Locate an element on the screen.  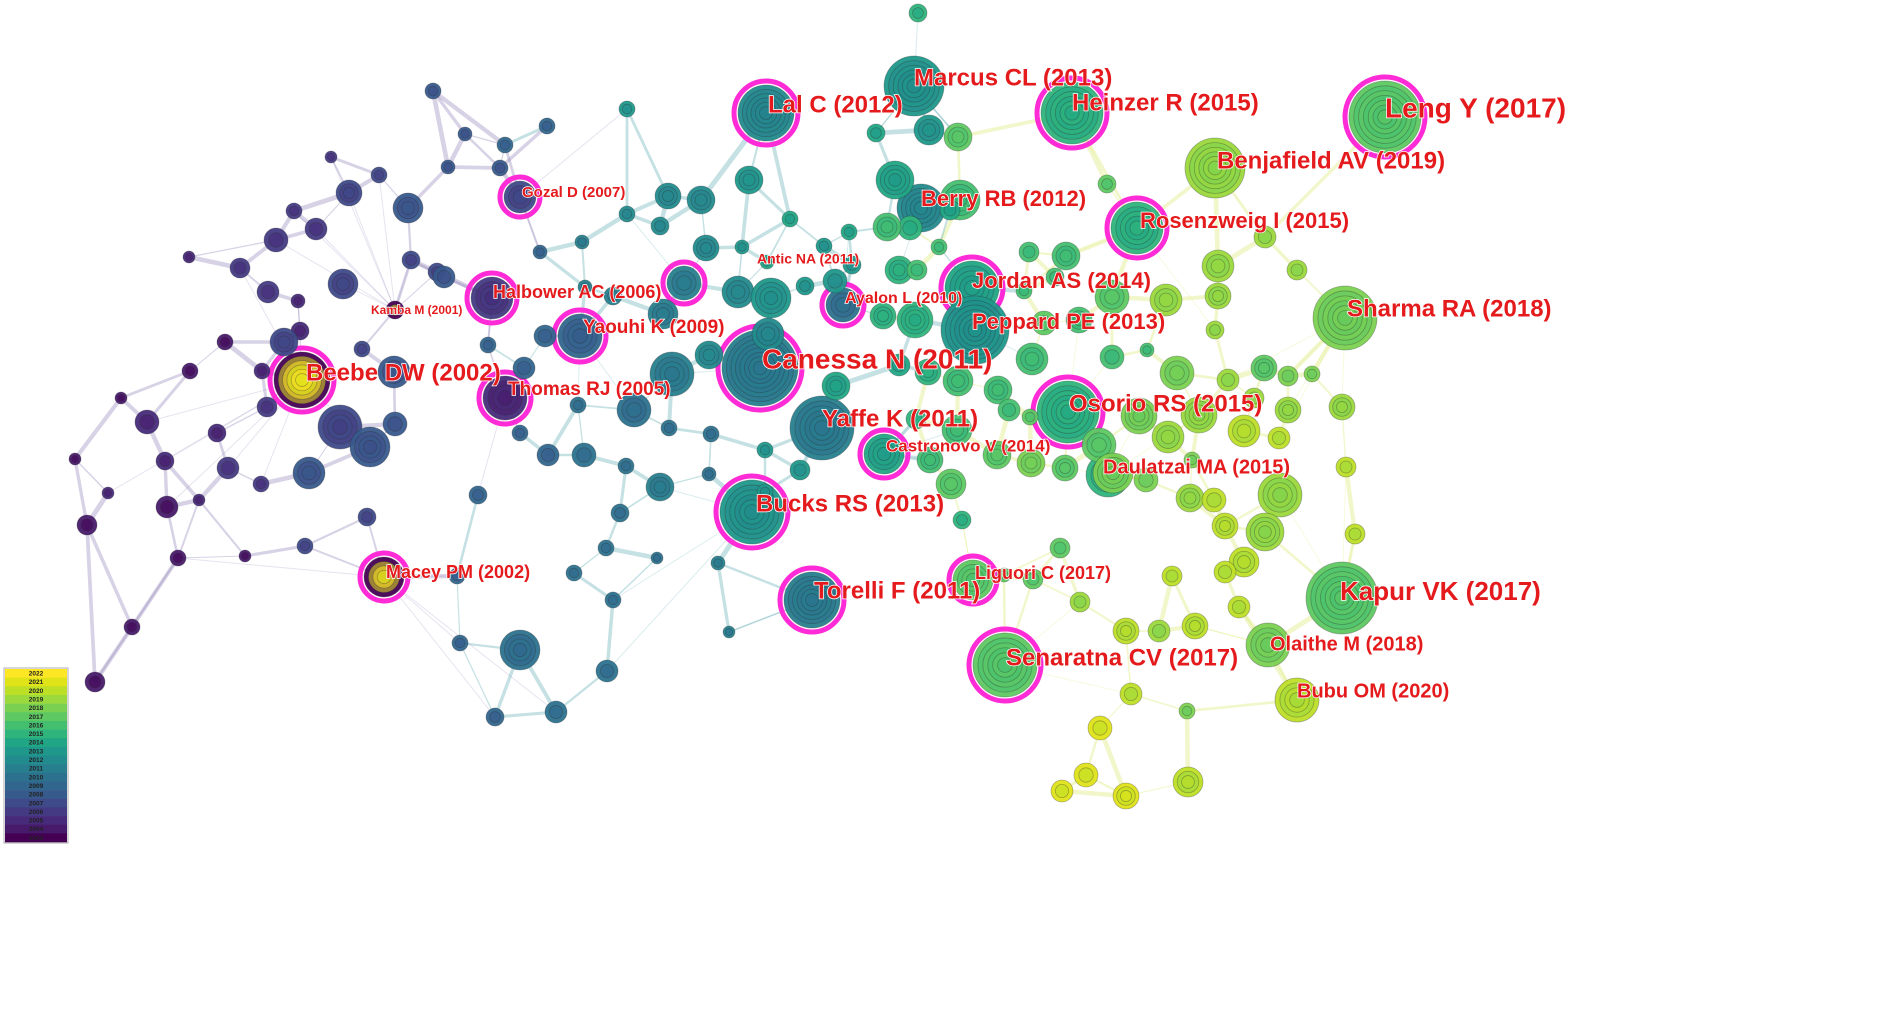
node-canessa-n-2011 is located at coordinates (760, 368).